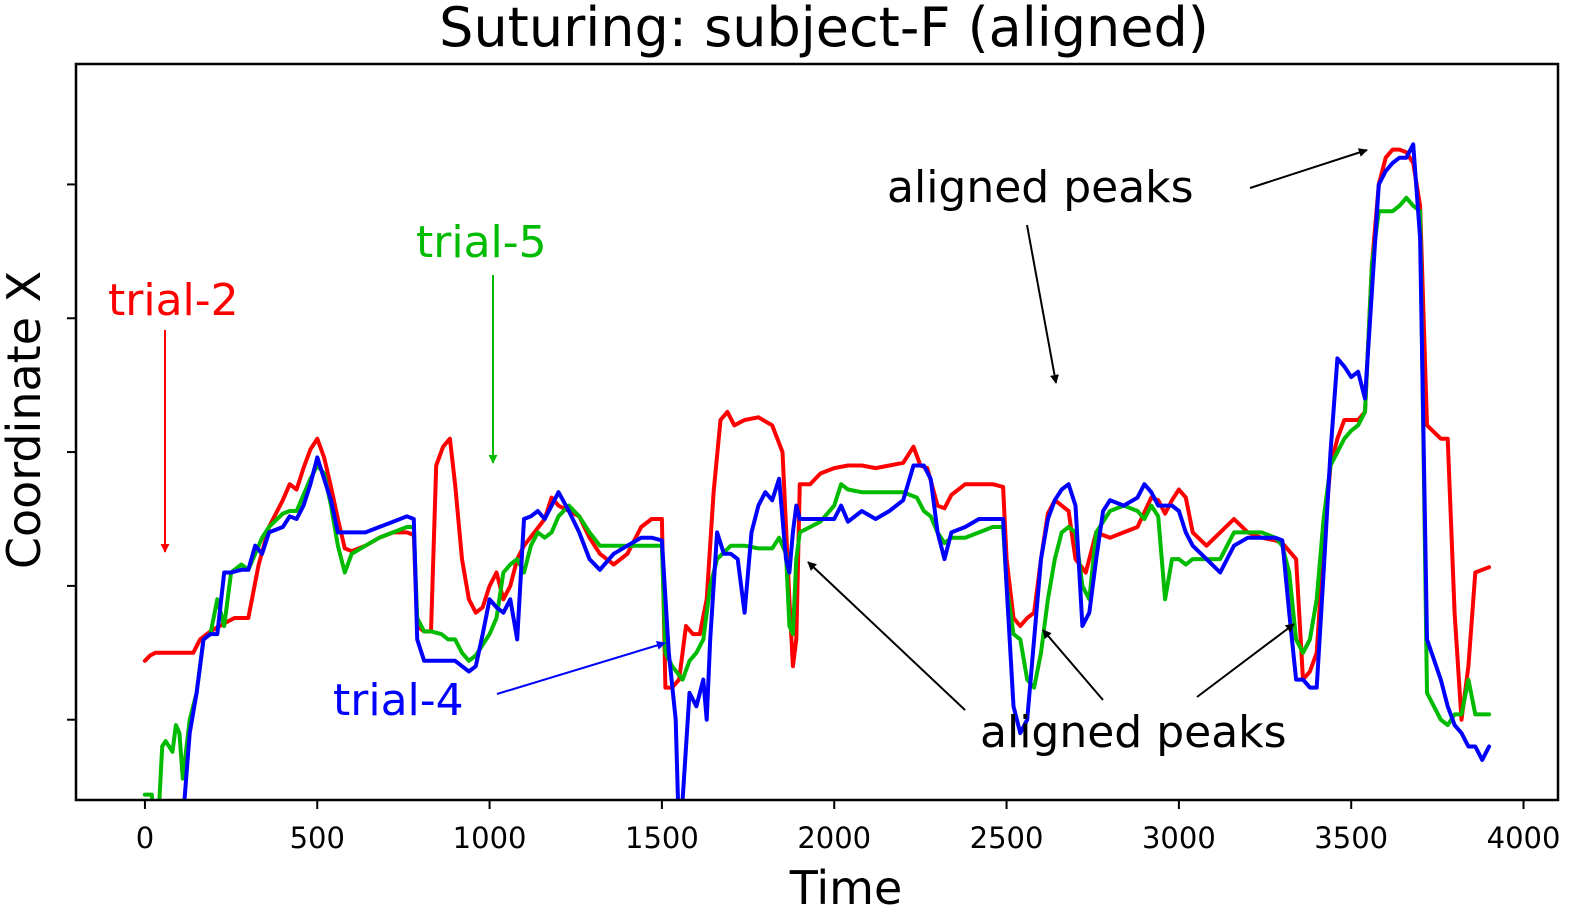  Describe the element at coordinates (846, 887) in the screenshot. I see `x-axis-label: Time` at that location.